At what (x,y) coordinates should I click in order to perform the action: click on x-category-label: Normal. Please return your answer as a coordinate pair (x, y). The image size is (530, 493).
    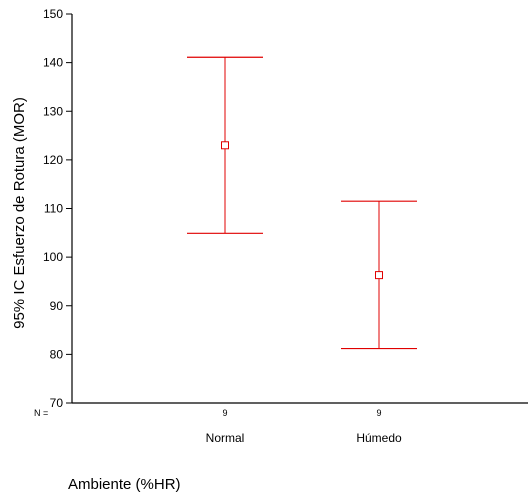
    Looking at the image, I should click on (225, 438).